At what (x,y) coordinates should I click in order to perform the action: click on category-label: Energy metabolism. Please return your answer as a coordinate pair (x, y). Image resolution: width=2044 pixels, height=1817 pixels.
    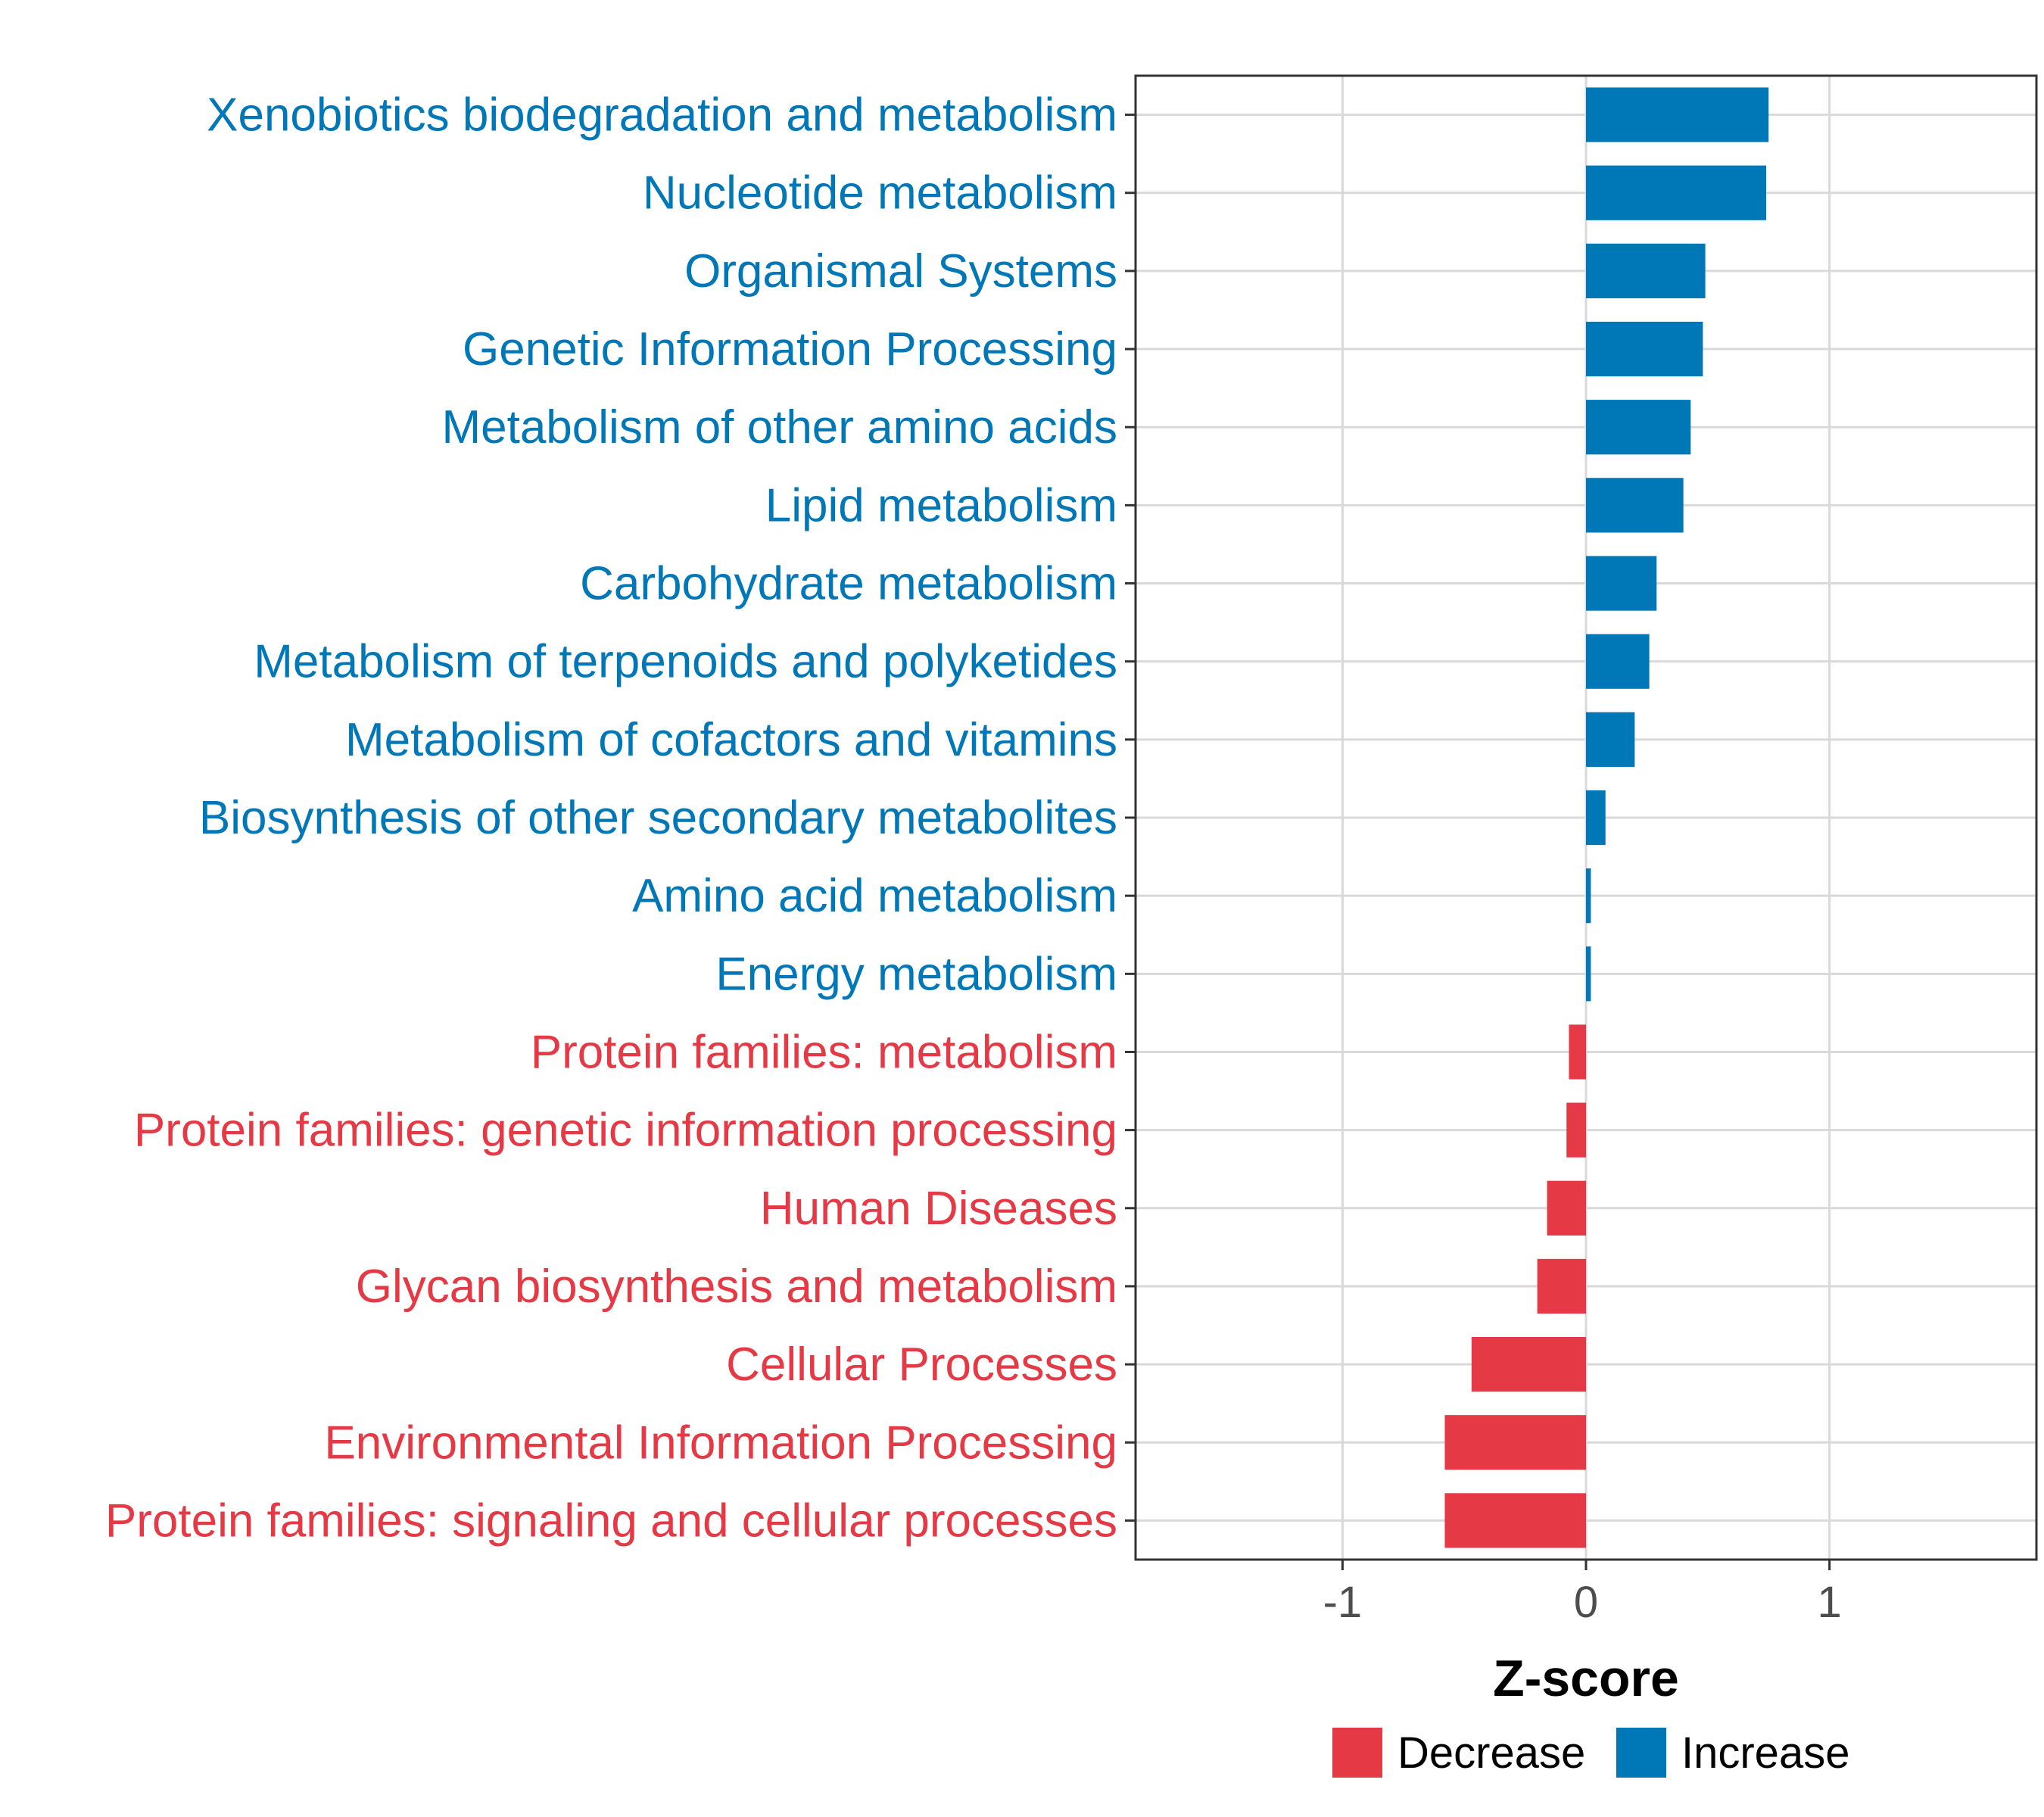
    Looking at the image, I should click on (916, 974).